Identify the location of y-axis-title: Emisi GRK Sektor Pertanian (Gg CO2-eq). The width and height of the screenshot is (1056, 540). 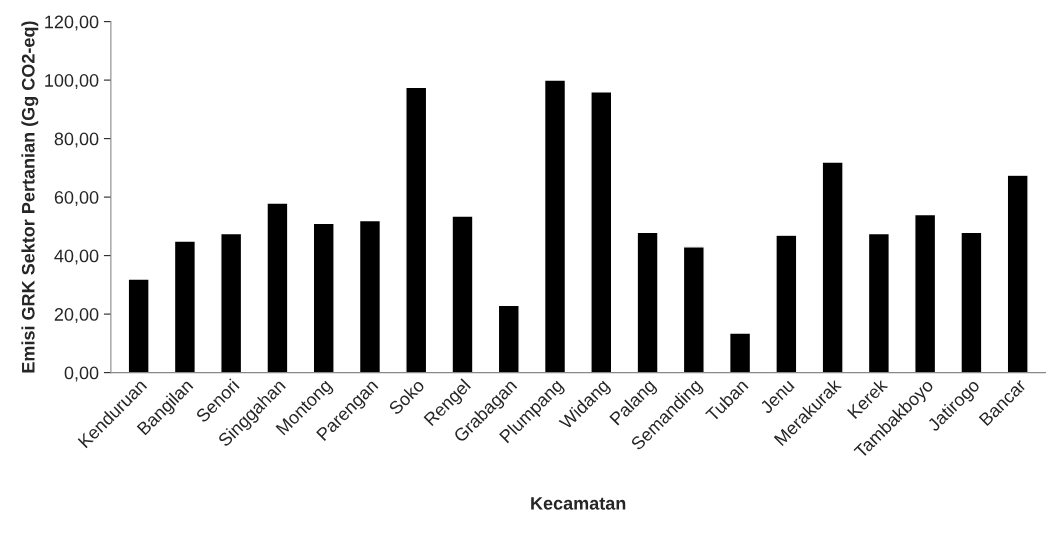
(30, 197).